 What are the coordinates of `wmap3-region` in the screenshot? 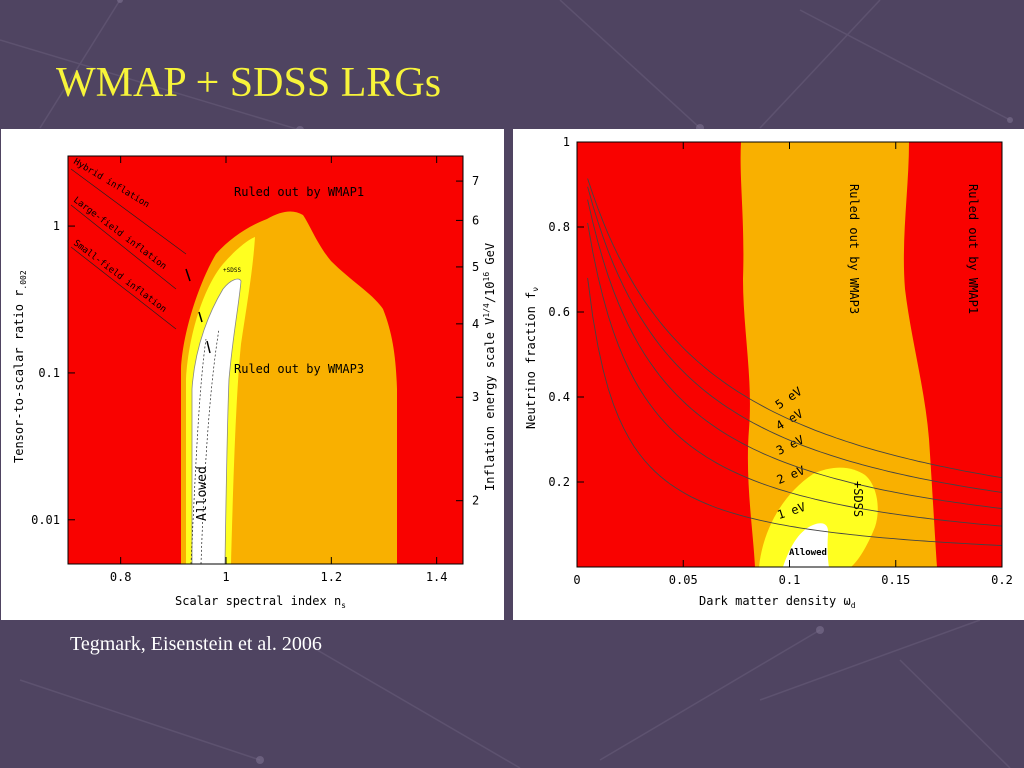 It's located at (838, 354).